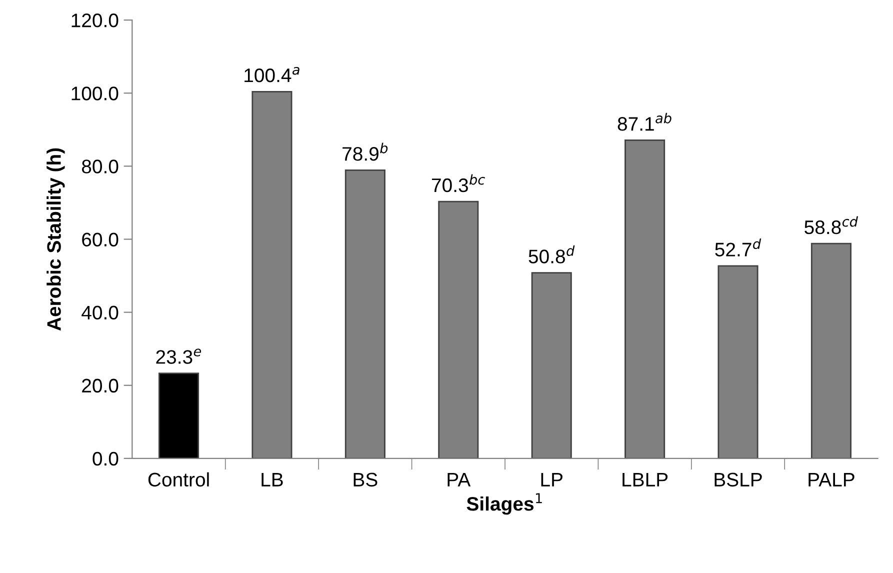 This screenshot has height=573, width=893. What do you see at coordinates (366, 479) in the screenshot?
I see `x-tick-label: BS` at bounding box center [366, 479].